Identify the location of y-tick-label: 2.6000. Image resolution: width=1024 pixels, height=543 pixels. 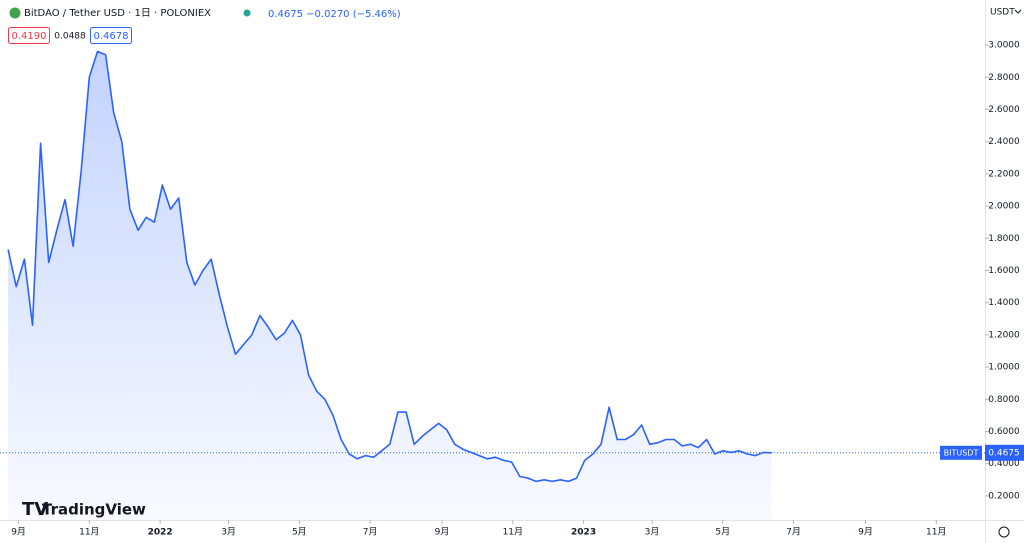
(1004, 110).